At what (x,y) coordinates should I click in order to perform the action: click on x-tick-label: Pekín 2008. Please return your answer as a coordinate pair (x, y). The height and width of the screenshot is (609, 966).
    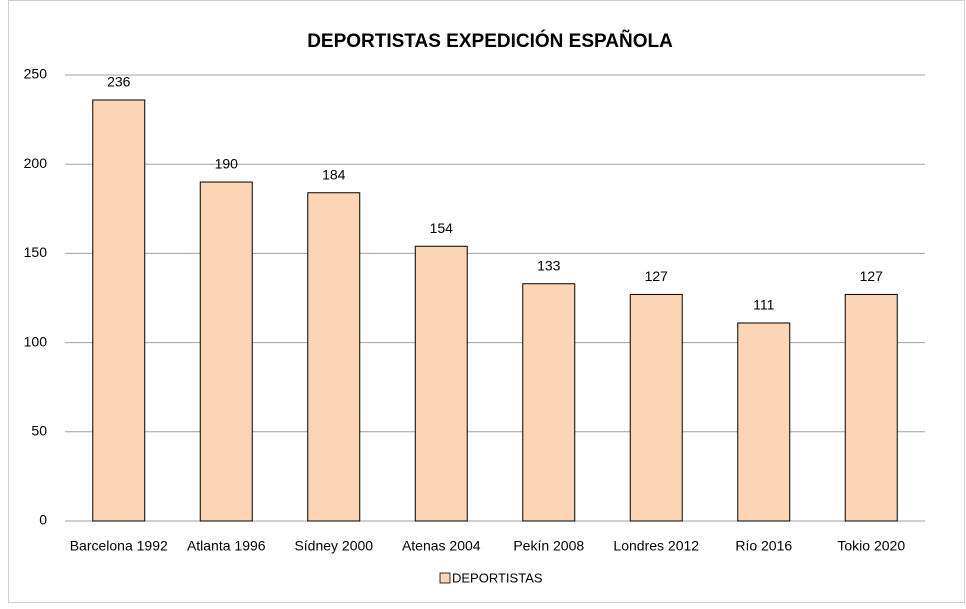
    Looking at the image, I should click on (548, 546).